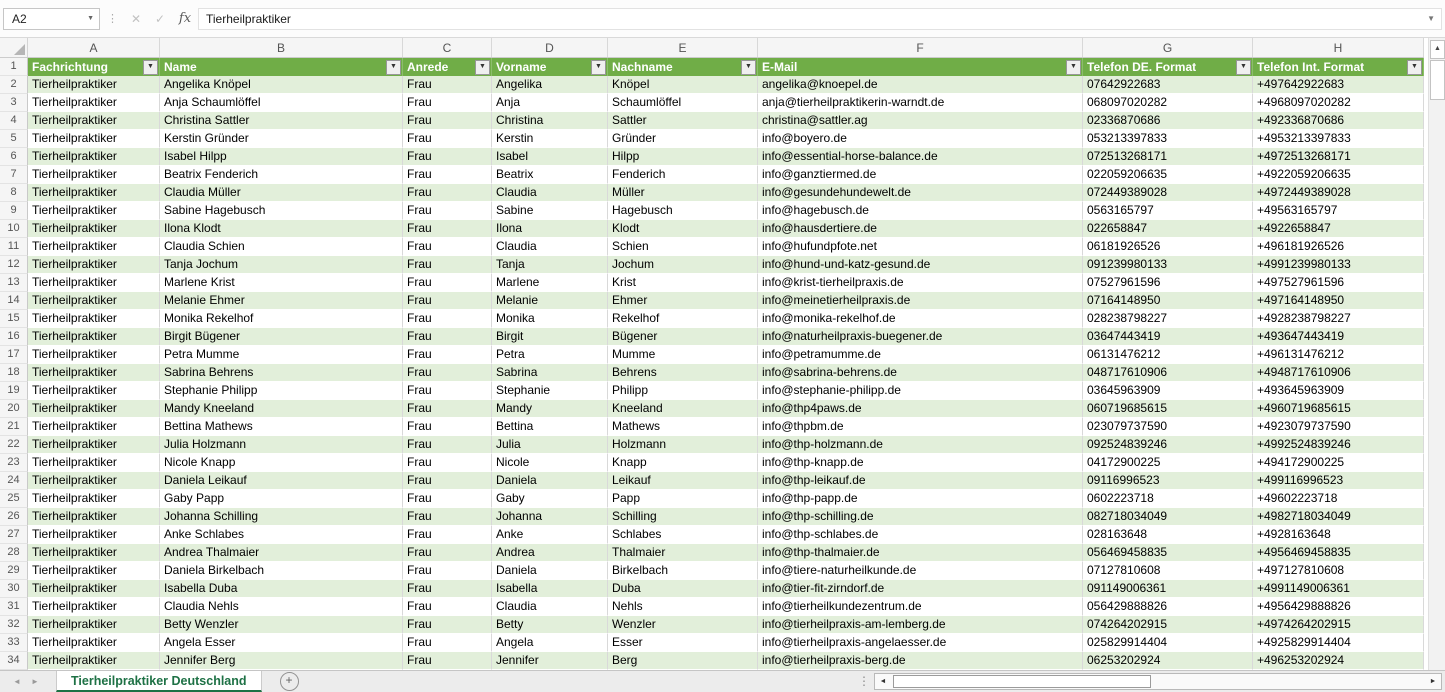 This screenshot has width=1445, height=692. Describe the element at coordinates (683, 211) in the screenshot. I see `cell: Hagebusch` at that location.